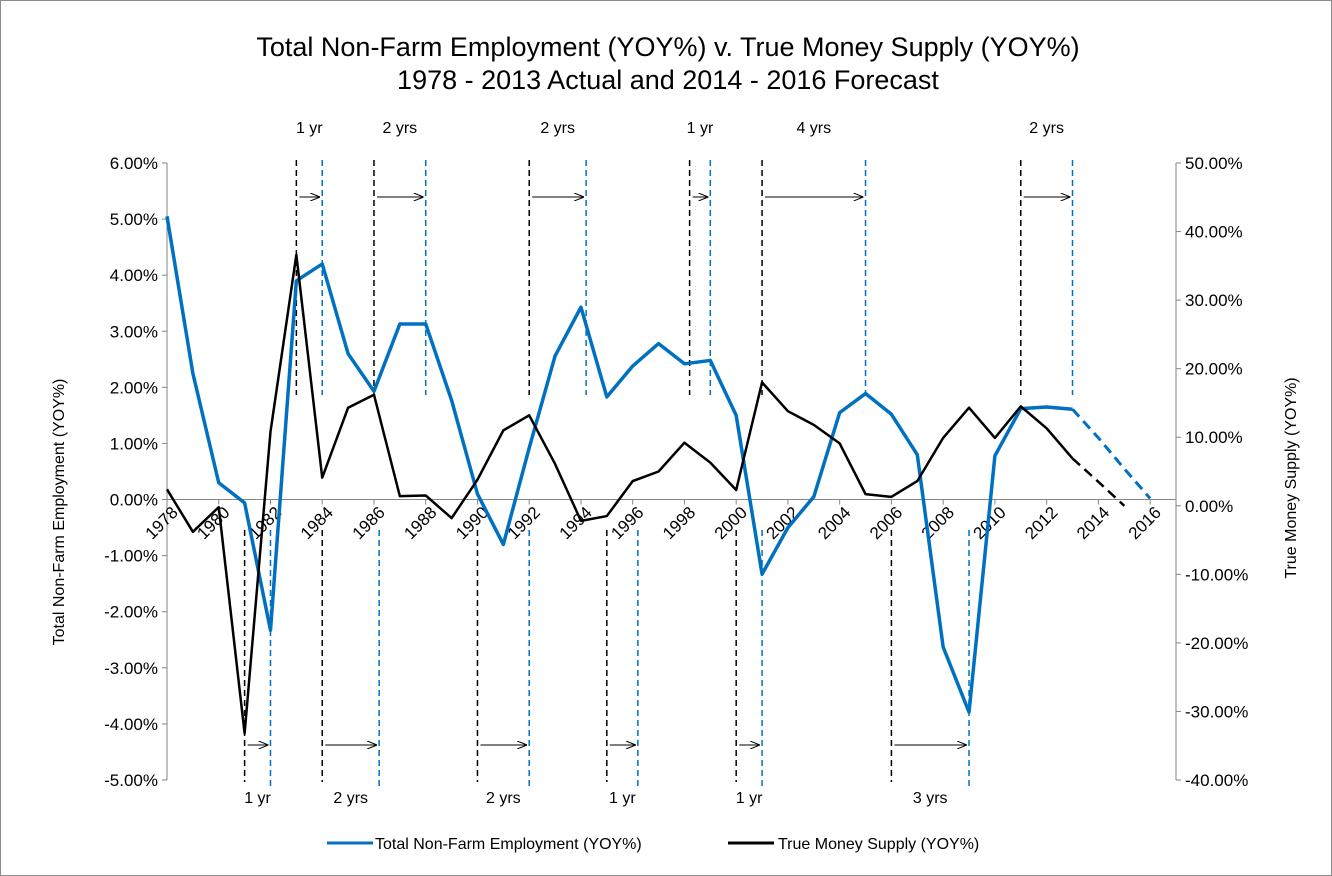 The height and width of the screenshot is (876, 1332). I want to click on x-tick-label: 2014, so click(1093, 523).